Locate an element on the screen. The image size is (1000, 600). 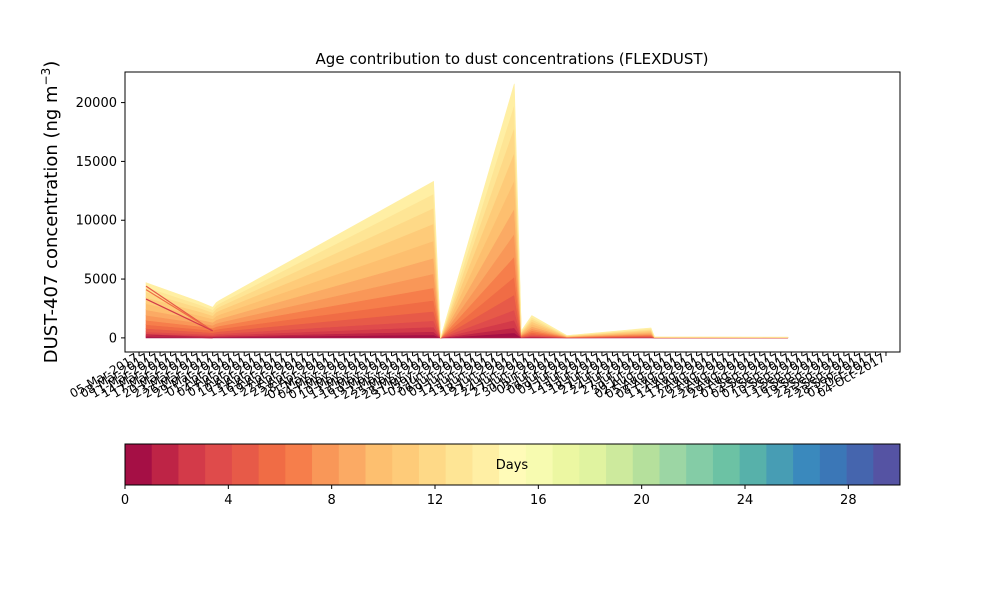
colorbar-axis: 0 4 8 12 16 20 24 28 is located at coordinates (489, 496).